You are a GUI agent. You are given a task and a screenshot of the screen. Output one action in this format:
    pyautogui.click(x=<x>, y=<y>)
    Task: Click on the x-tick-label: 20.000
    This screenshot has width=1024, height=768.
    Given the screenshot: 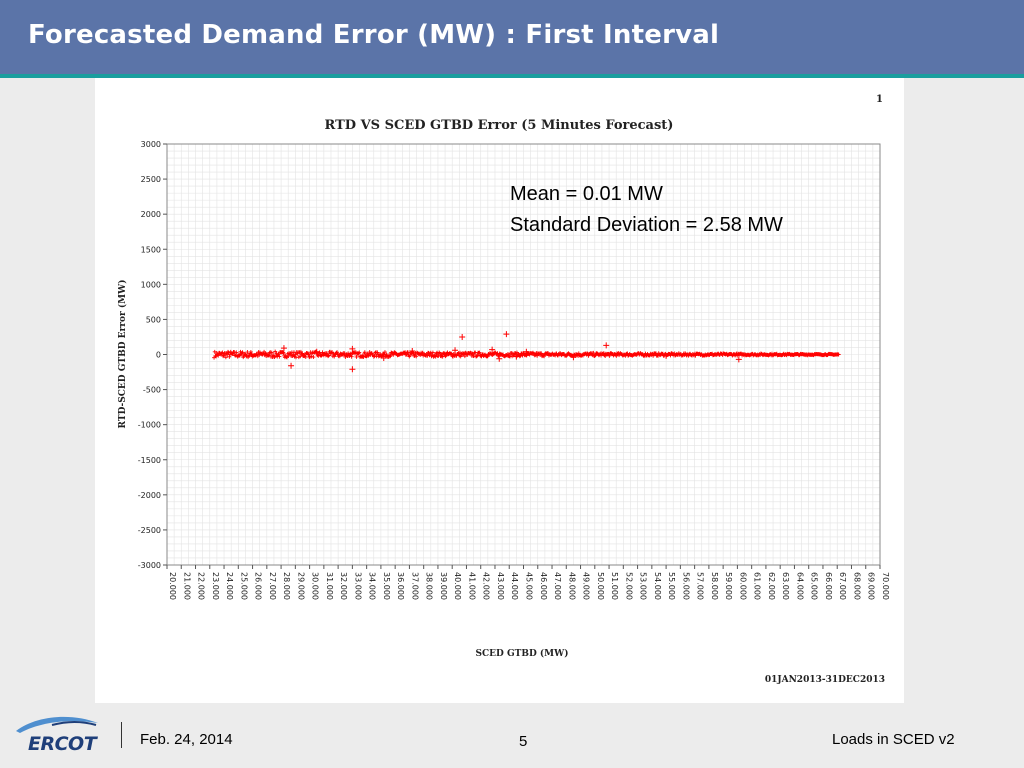 What is the action you would take?
    pyautogui.click(x=172, y=586)
    